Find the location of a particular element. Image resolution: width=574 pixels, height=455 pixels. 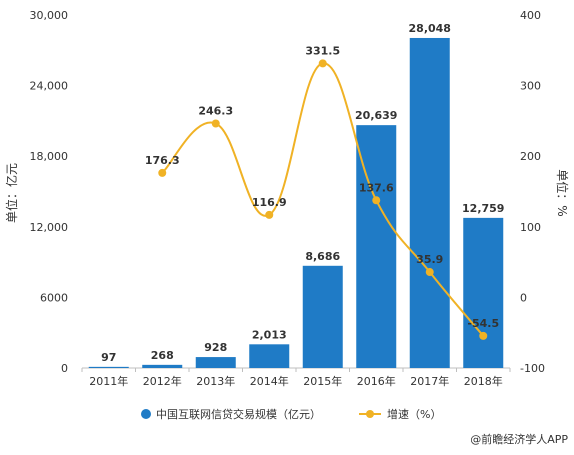

legend-bar-label: 中国互联网信贷交易规模（亿元） is located at coordinates (238, 414).